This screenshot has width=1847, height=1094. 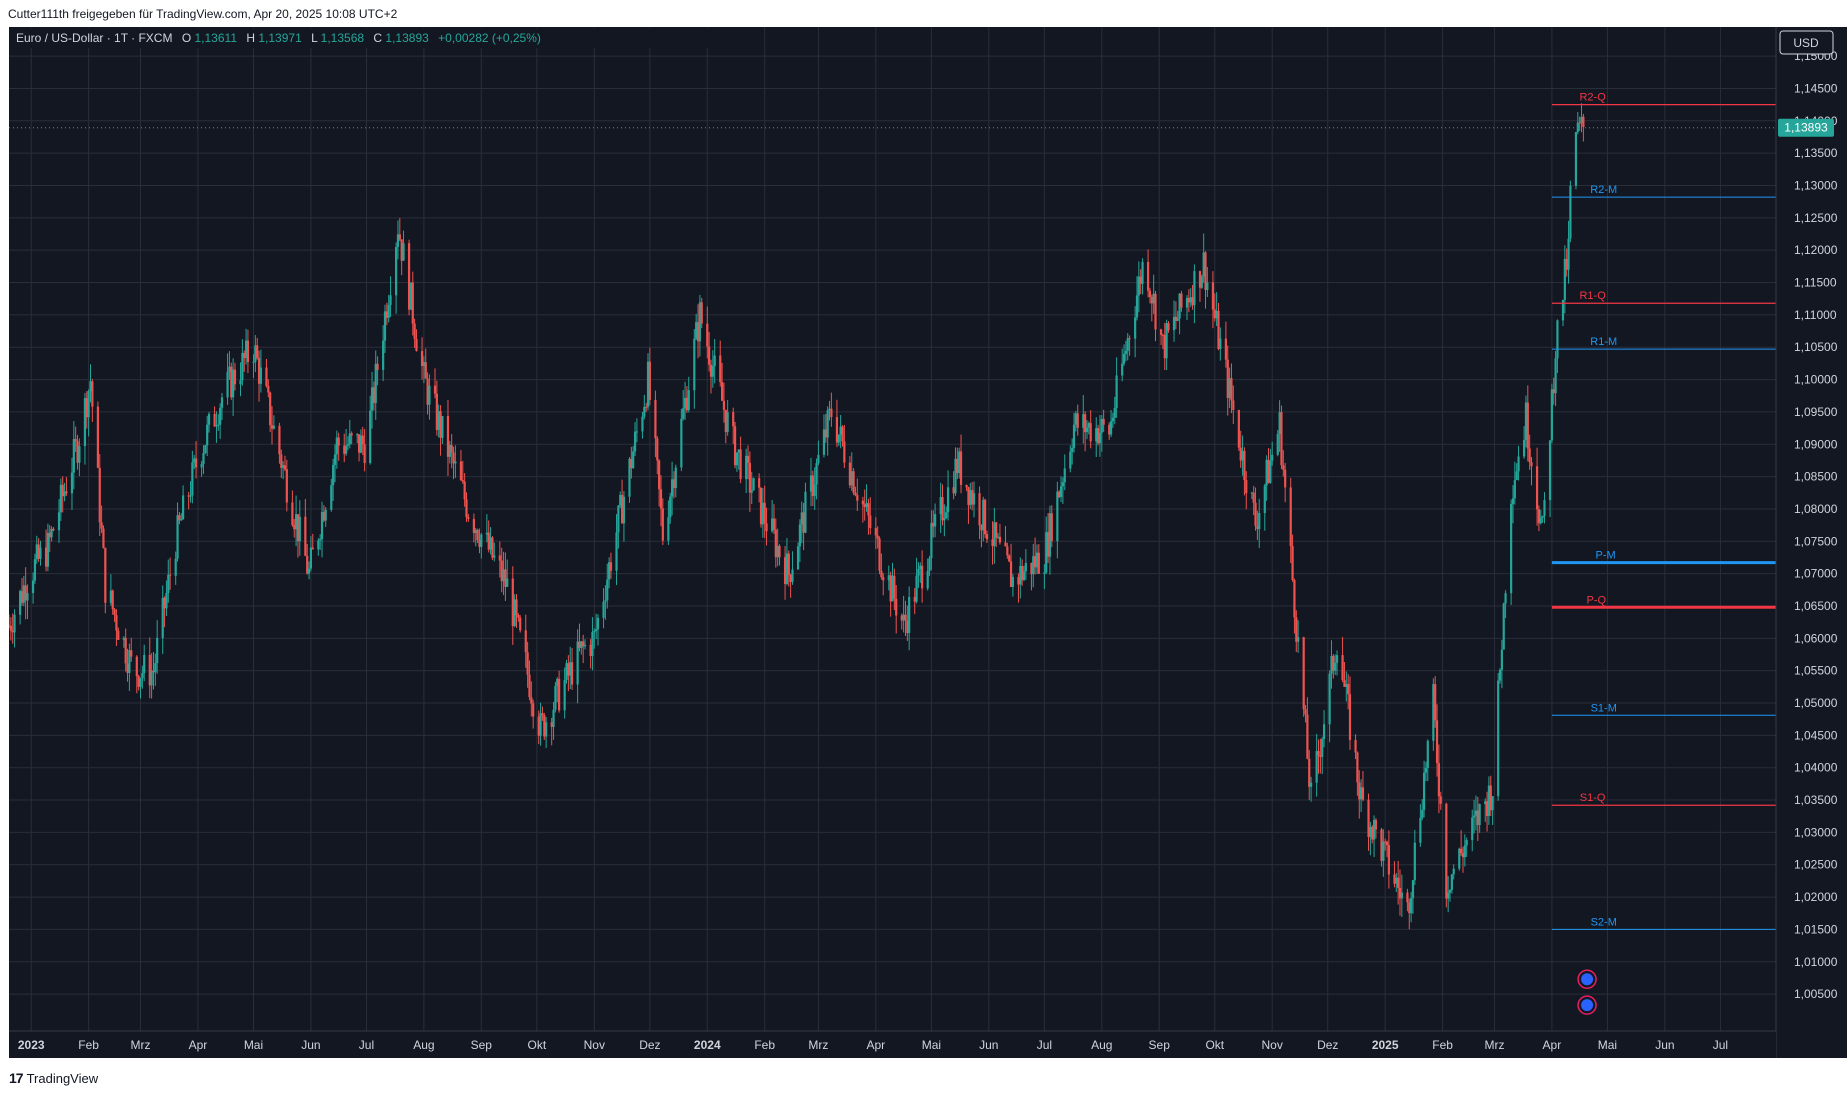 What do you see at coordinates (1272, 1045) in the screenshot?
I see `time-tick-label: Nov` at bounding box center [1272, 1045].